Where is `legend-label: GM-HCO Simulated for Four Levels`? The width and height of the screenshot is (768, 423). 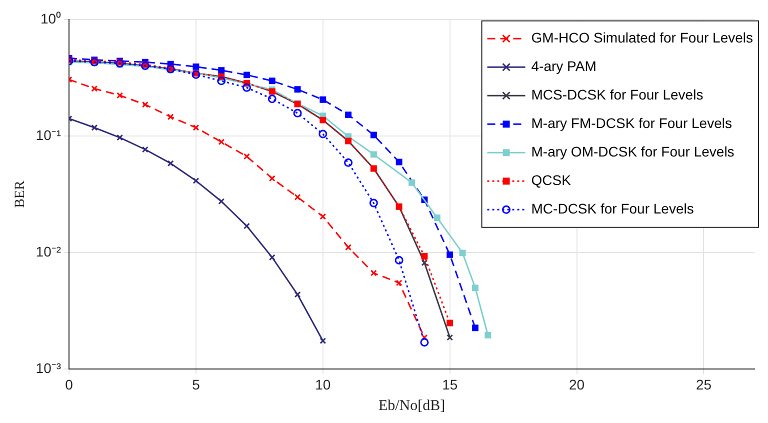
legend-label: GM-HCO Simulated for Four Levels is located at coordinates (642, 38).